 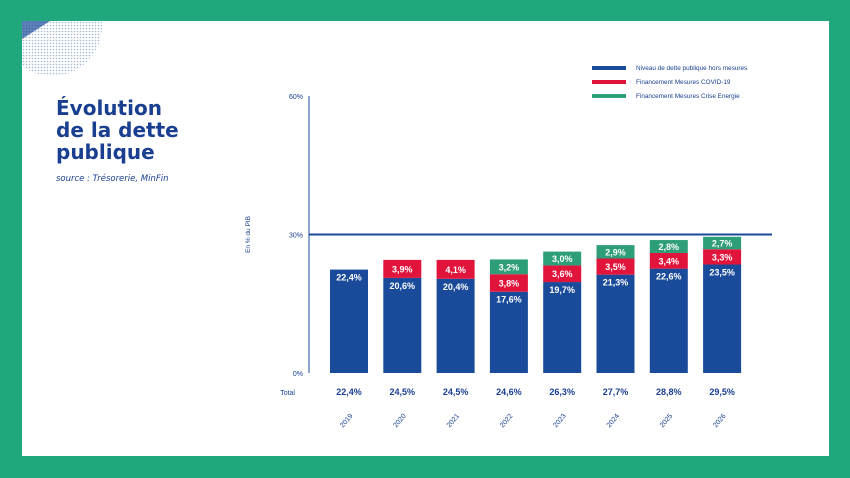 I want to click on bar-value-label: 22,6%, so click(x=669, y=277).